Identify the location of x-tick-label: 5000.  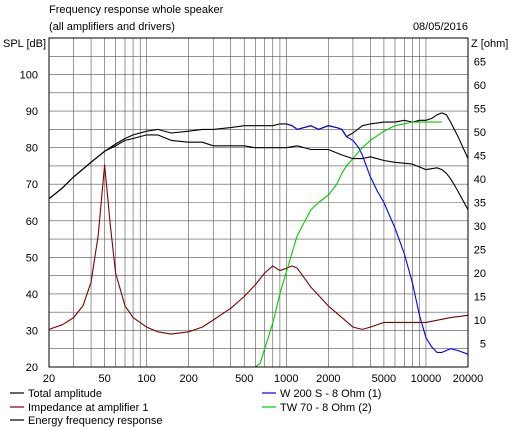
(384, 379).